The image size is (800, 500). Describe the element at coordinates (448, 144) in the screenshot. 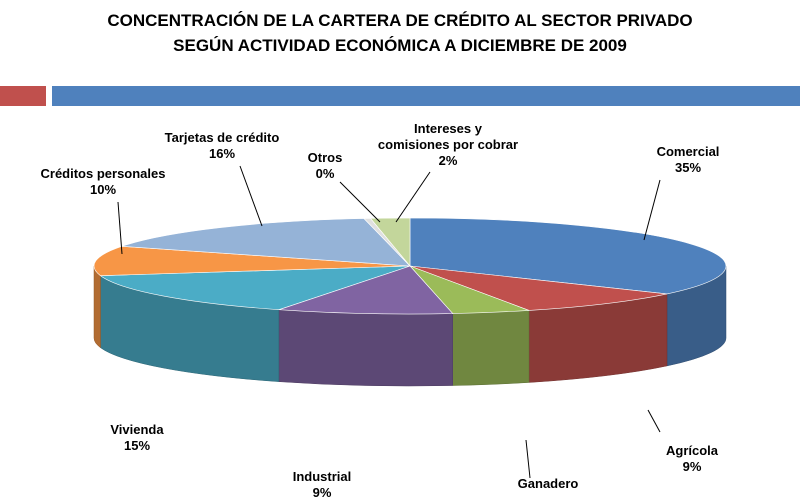

I see `data-label-8: Intereses y comisiones por cobrar 2%` at that location.